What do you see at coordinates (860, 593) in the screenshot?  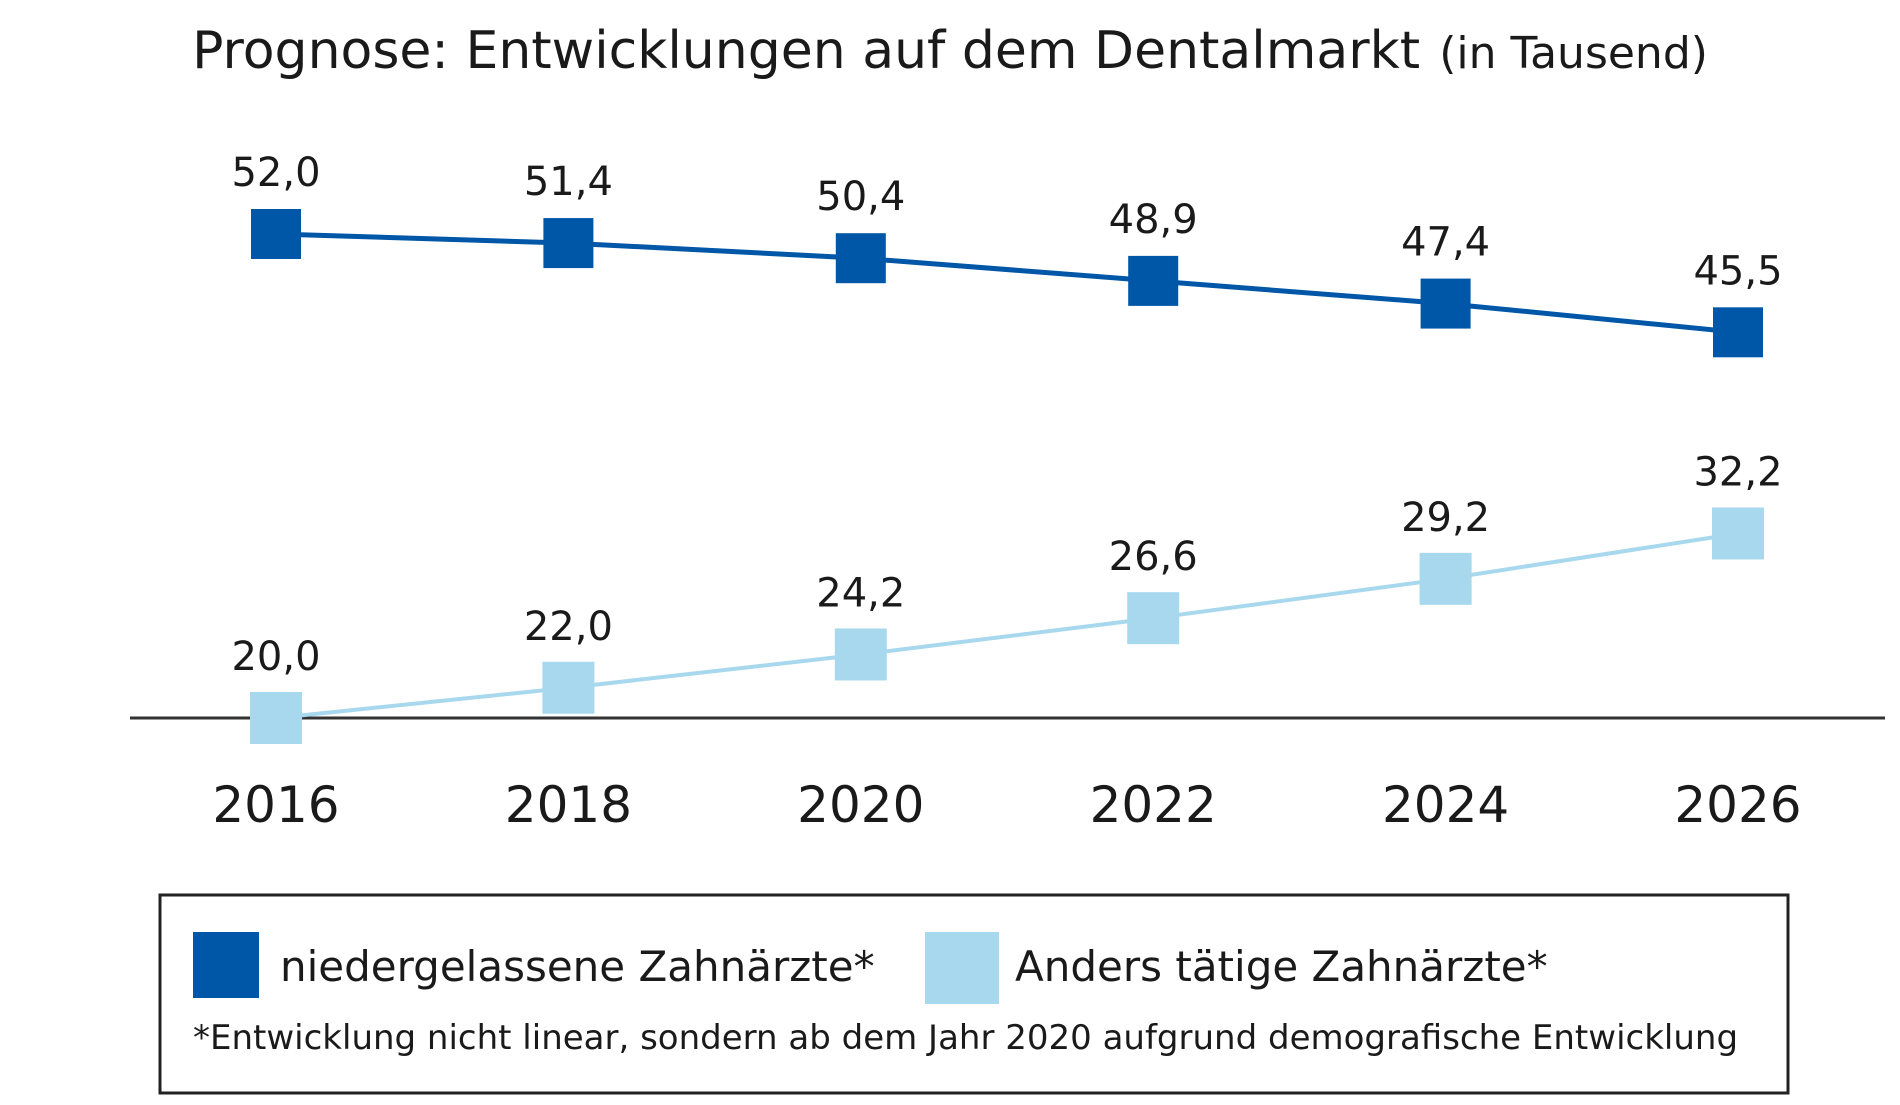 I see `data-label: 24,2` at bounding box center [860, 593].